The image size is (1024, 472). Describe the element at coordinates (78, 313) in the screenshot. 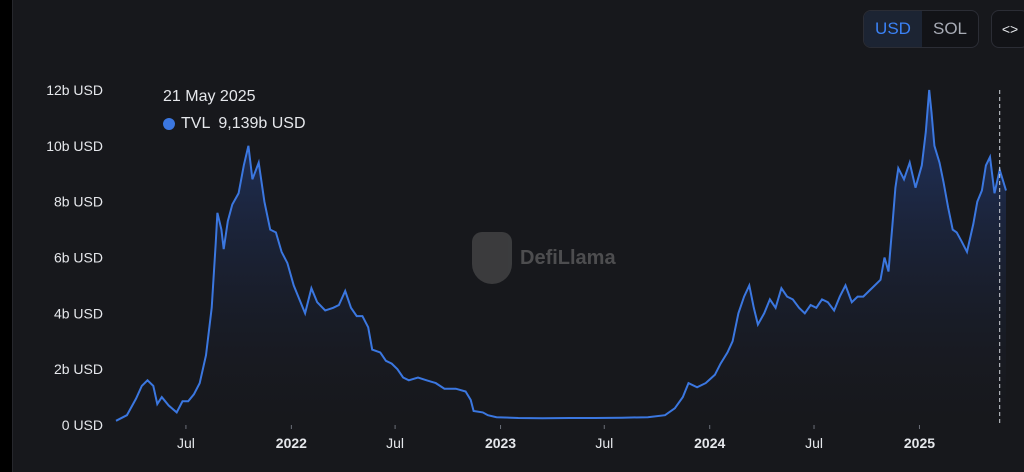

I see `y-tick-label: 4b USD` at that location.